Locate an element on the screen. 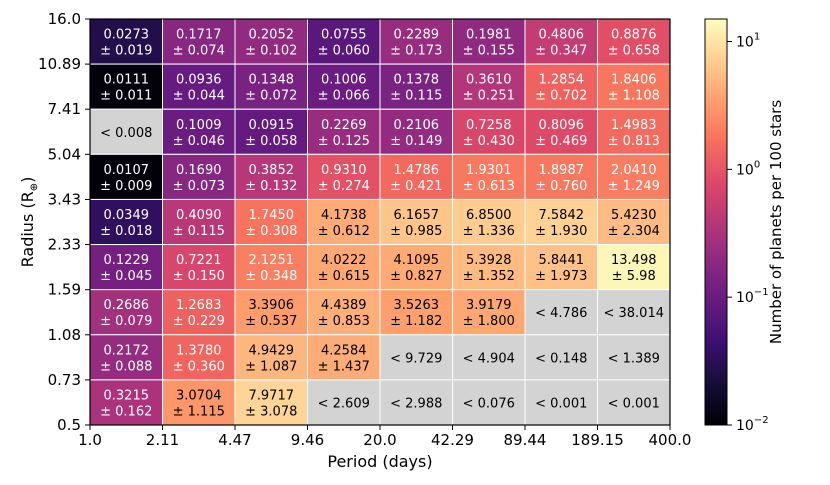 The height and width of the screenshot is (485, 830). cell-error-label: ± 0.613 is located at coordinates (489, 186).